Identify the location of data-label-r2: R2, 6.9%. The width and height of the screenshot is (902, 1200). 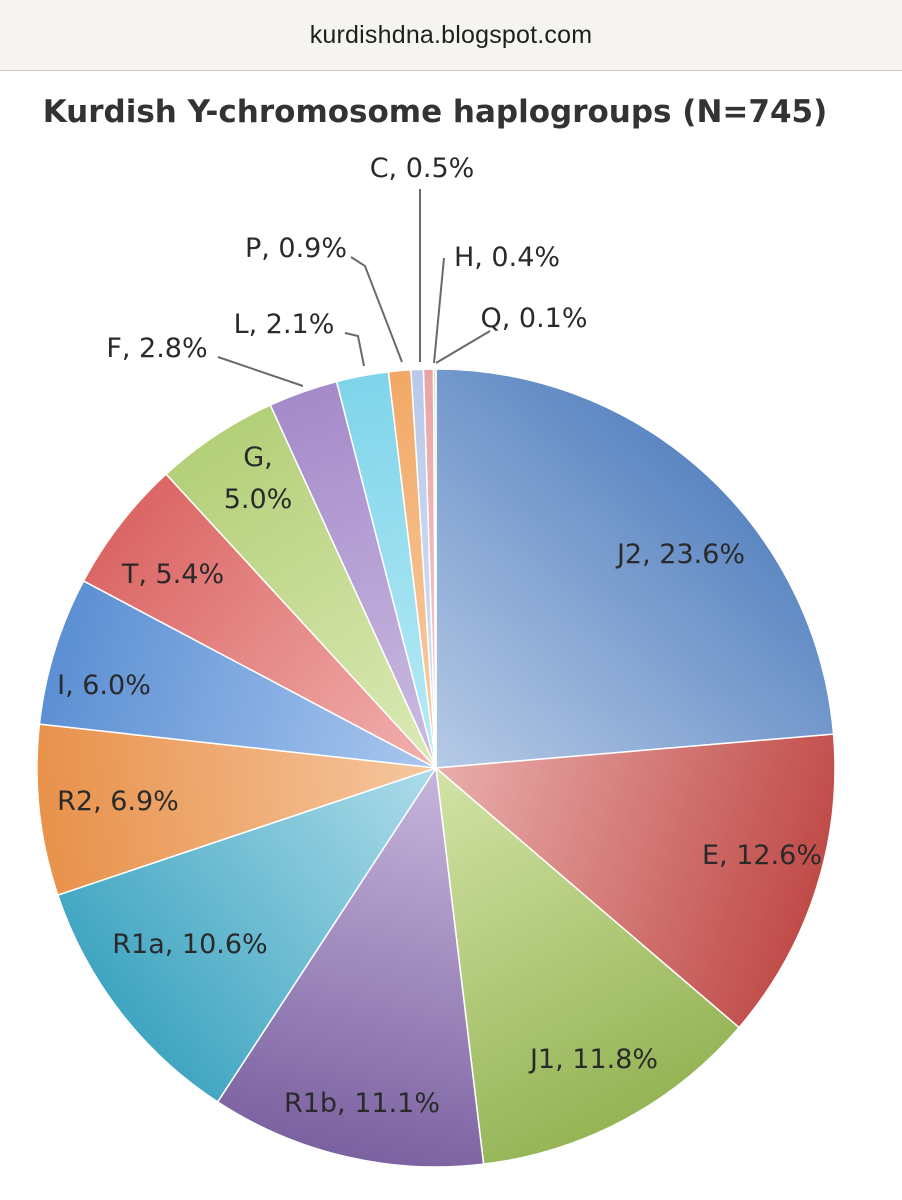
(118, 801).